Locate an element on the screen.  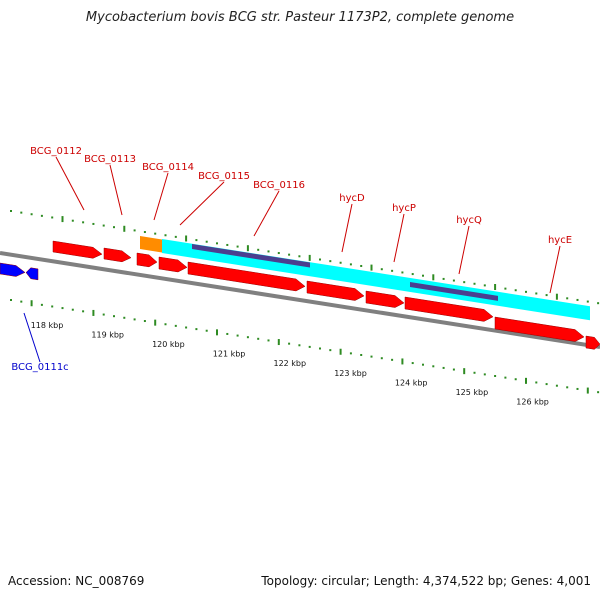
gene-label-hyce: hycE is located at coordinates (560, 240).